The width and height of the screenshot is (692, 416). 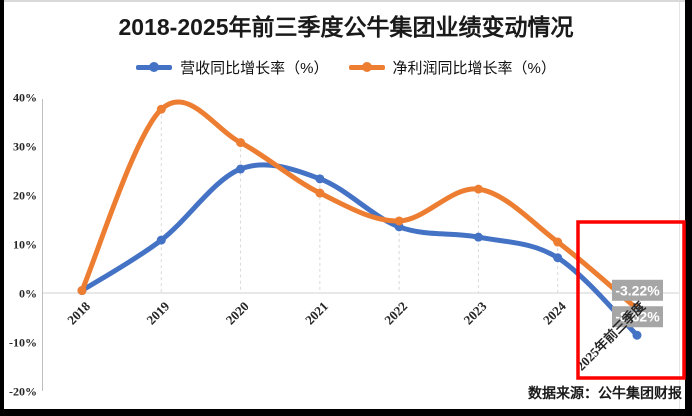 What do you see at coordinates (346, 1) in the screenshot?
I see `frame-top-edge` at bounding box center [346, 1].